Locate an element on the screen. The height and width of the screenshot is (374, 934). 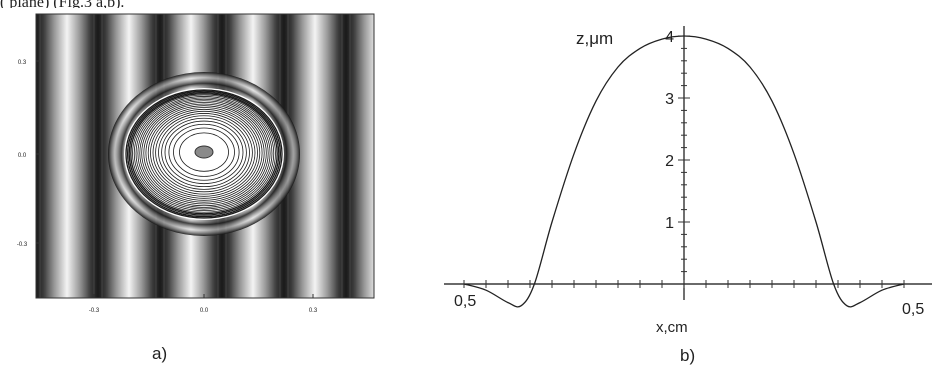
y-axis-label: z,μm is located at coordinates (594, 38).